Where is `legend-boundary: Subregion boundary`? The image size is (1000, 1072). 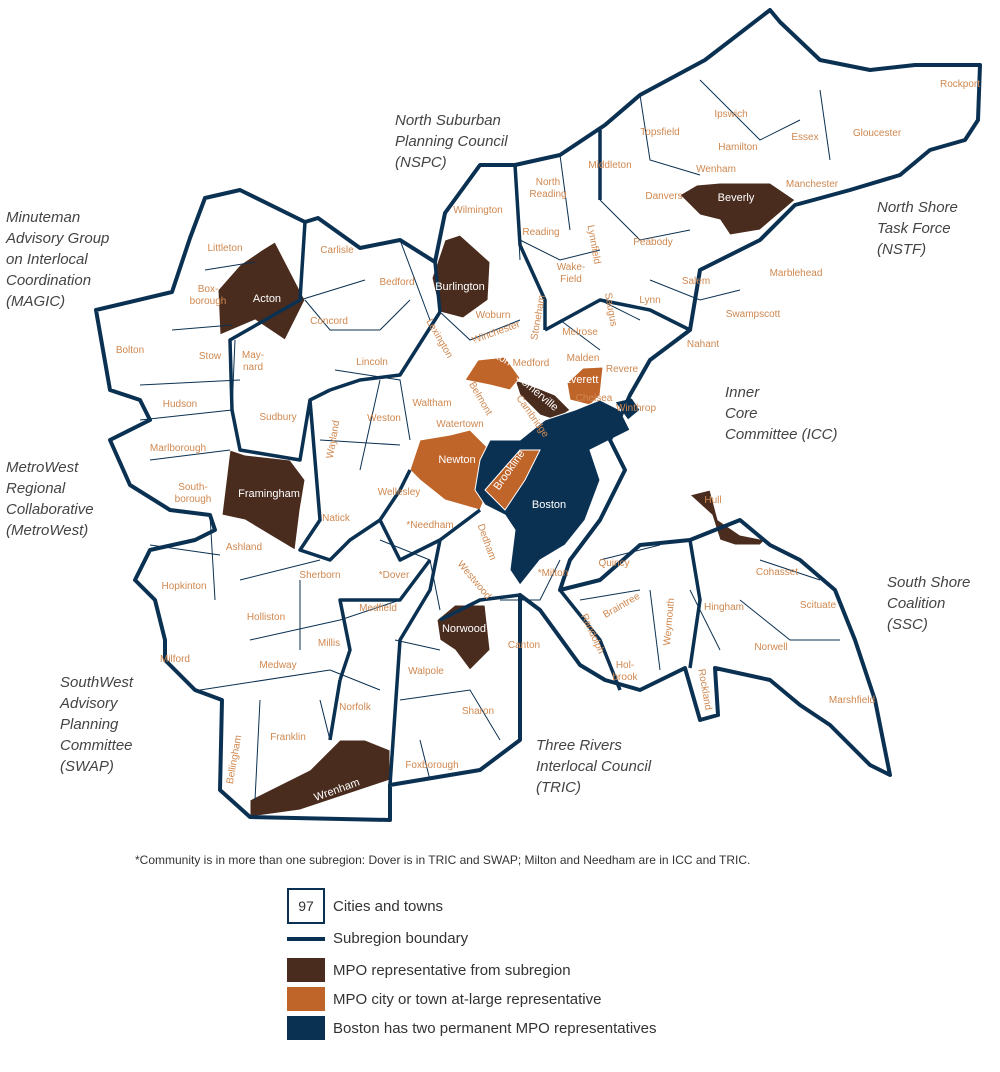 legend-boundary: Subregion boundary is located at coordinates (377, 938).